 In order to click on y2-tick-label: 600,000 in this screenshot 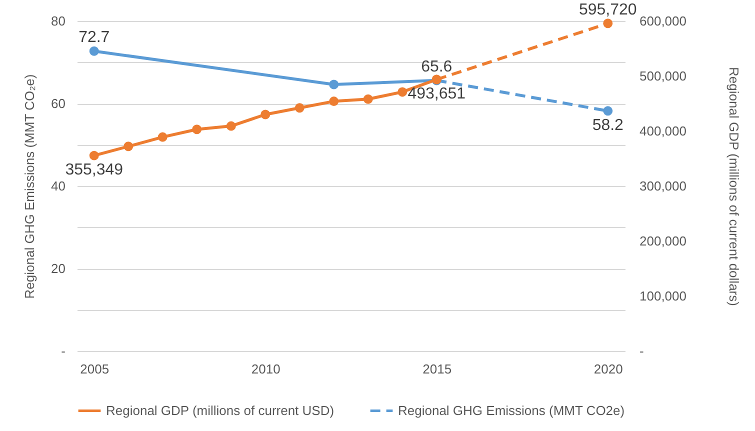, I will do `click(663, 21)`.